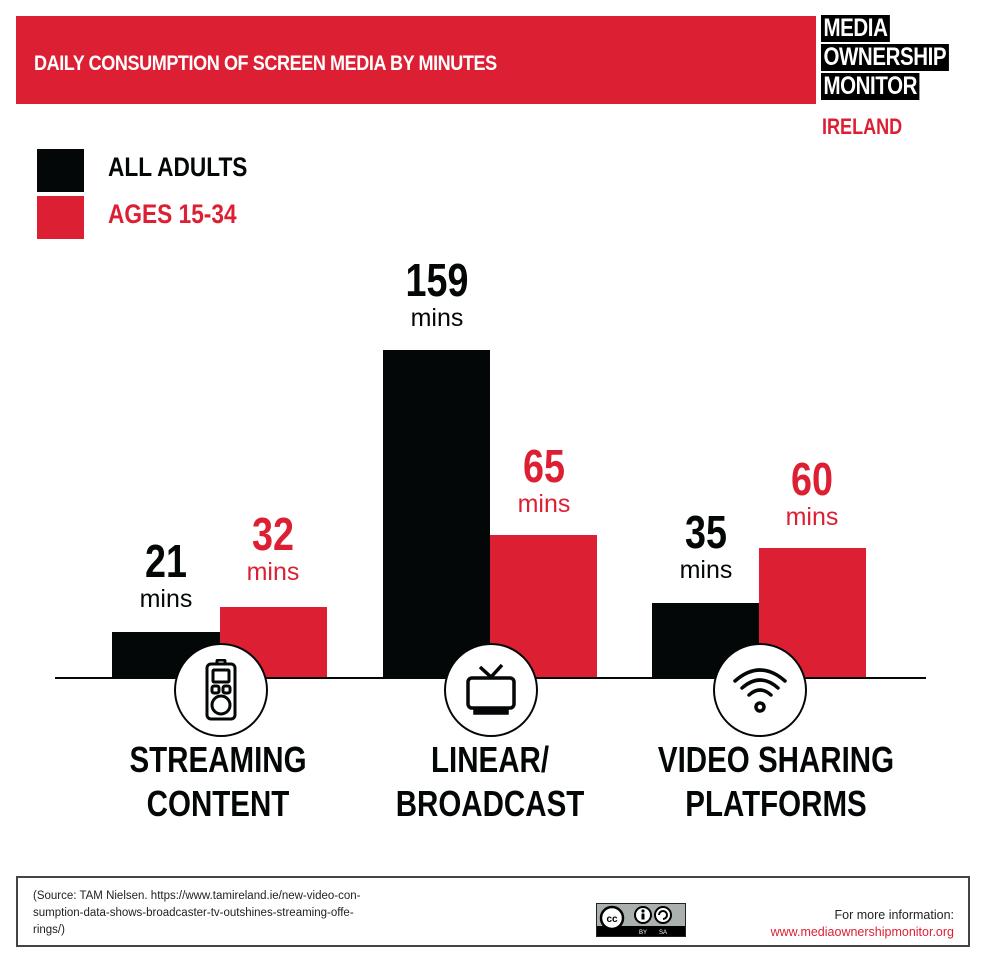 The image size is (988, 970). Describe the element at coordinates (862, 932) in the screenshot. I see `more-info-link: www.mediaownershipmonitor.org` at that location.